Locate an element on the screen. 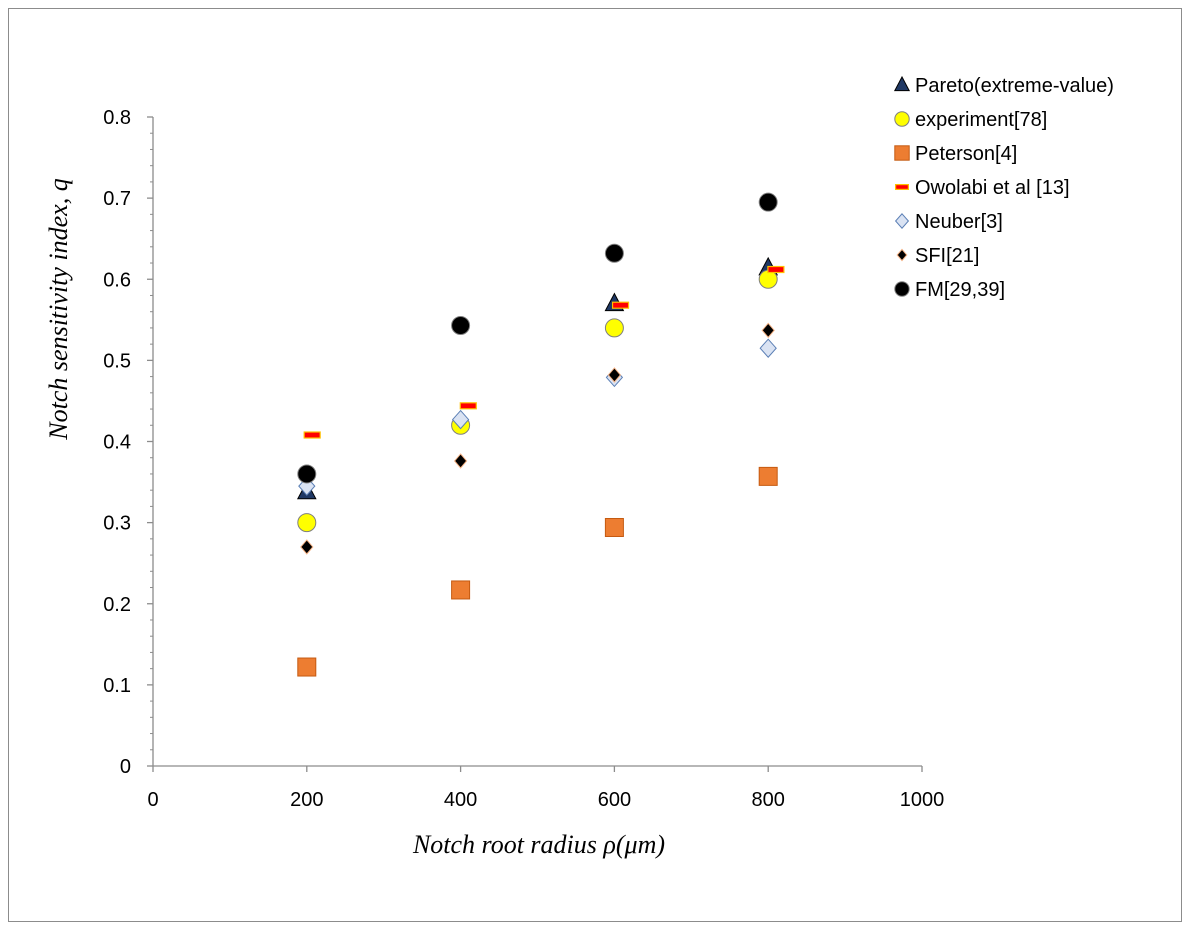 The height and width of the screenshot is (930, 1190). legend-entry: FM[29,39] is located at coordinates (949, 290).